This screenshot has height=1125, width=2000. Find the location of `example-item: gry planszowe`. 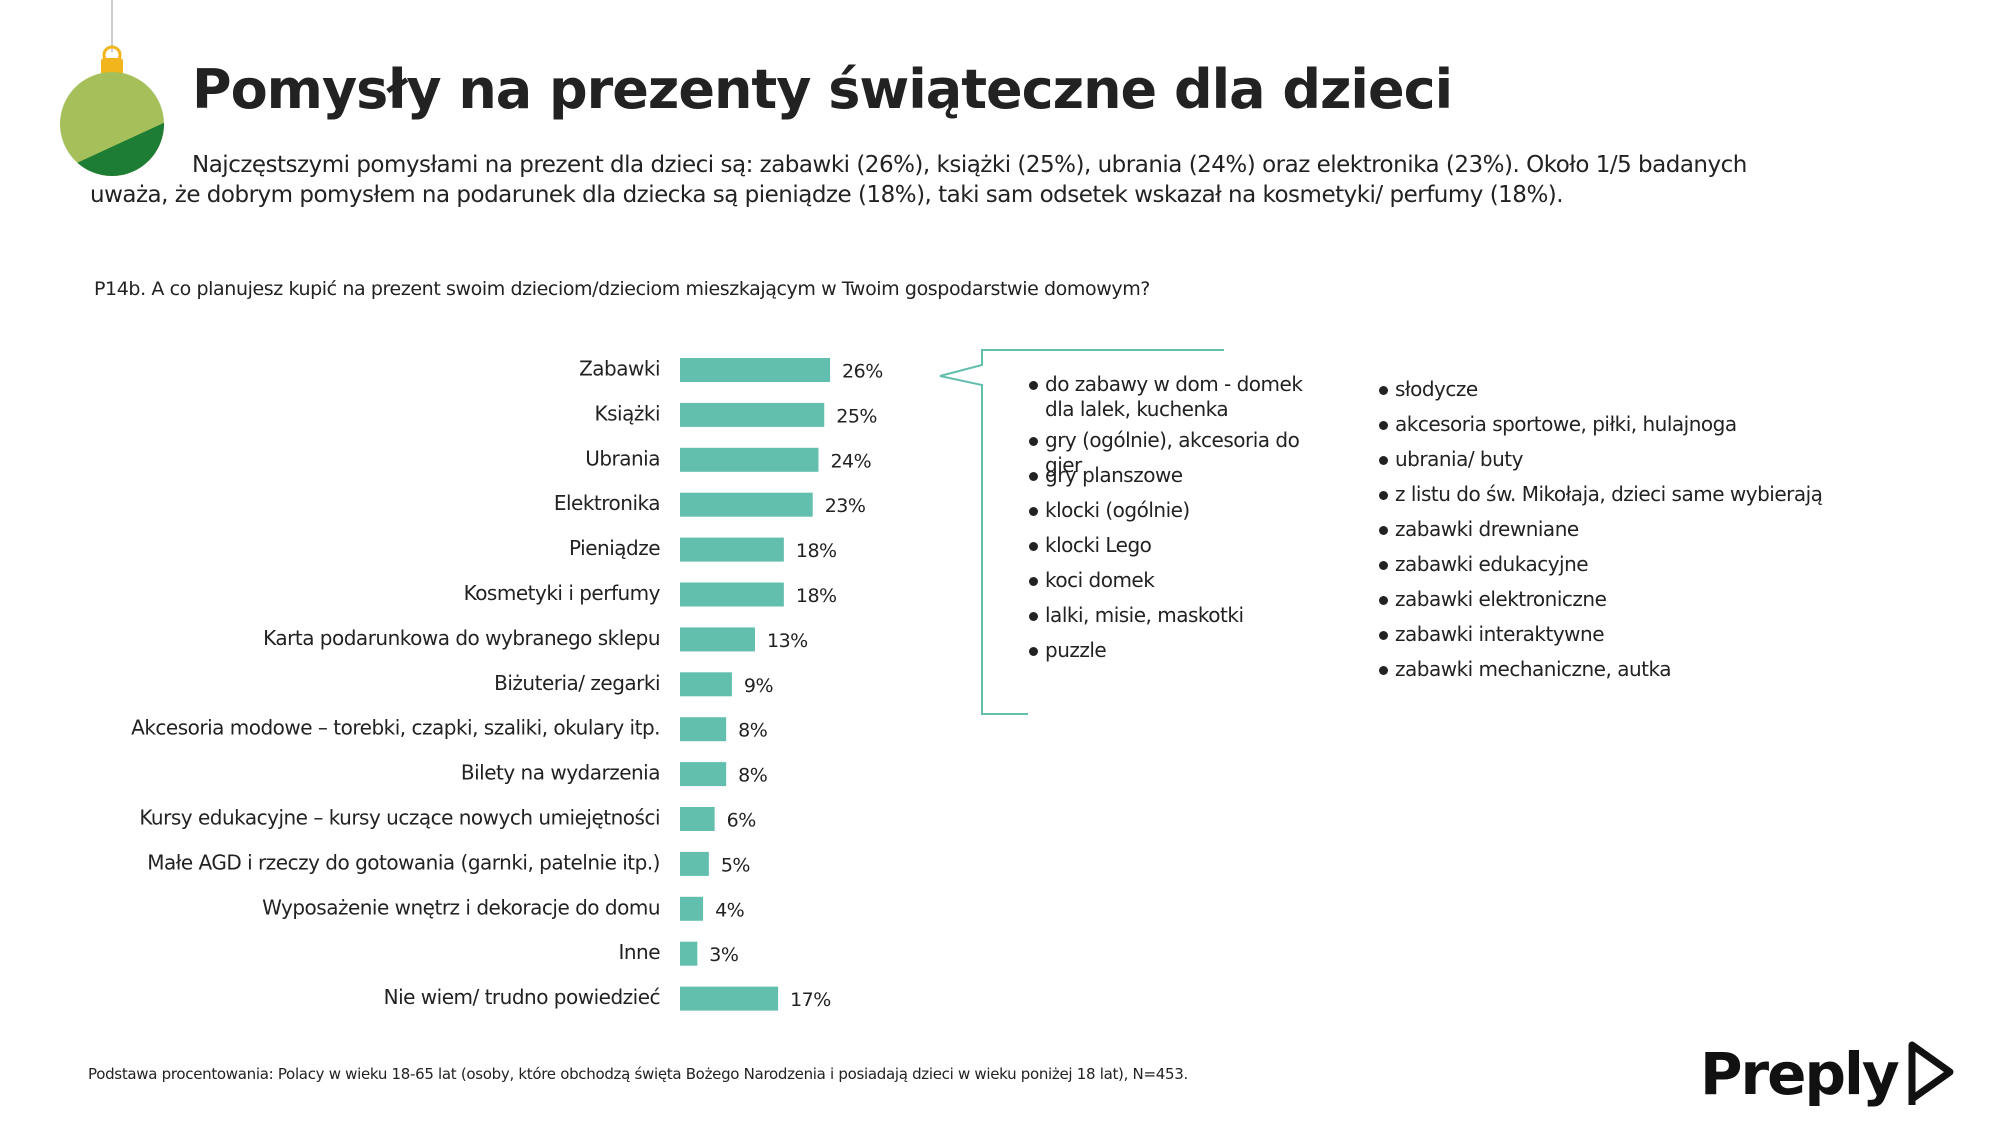

example-item: gry planszowe is located at coordinates (1182, 475).